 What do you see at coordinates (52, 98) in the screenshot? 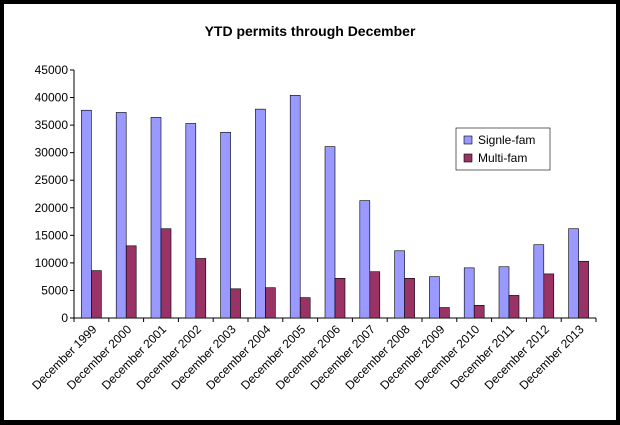
I see `y-tick-label: 40000` at bounding box center [52, 98].